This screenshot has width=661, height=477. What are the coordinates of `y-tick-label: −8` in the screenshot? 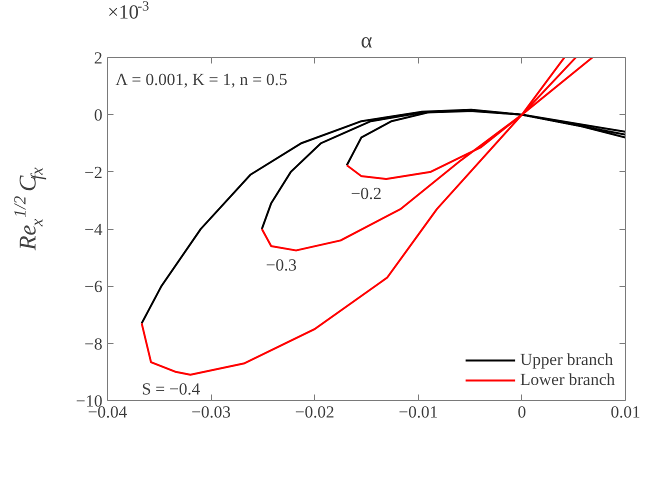 It's located at (93, 344).